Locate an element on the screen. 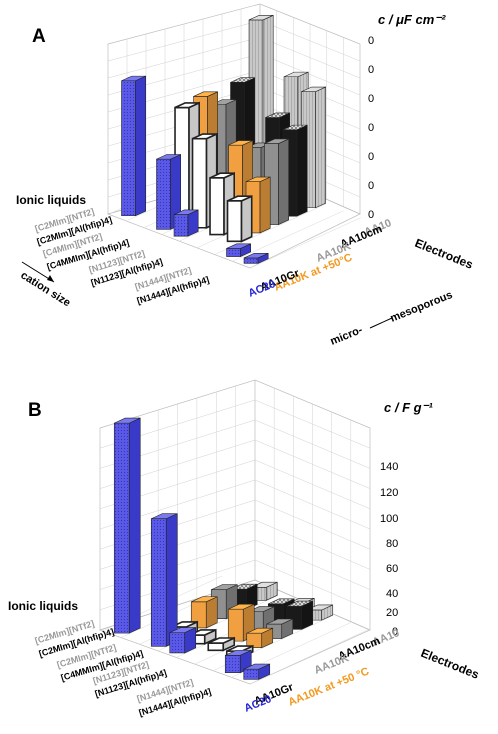  panel-a-letter: A is located at coordinates (39, 36).